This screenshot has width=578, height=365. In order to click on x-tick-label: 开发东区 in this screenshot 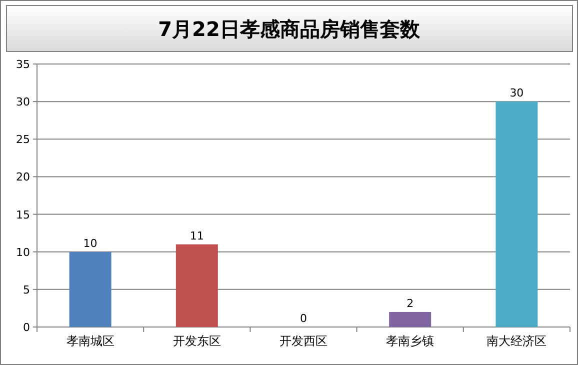, I will do `click(196, 341)`.